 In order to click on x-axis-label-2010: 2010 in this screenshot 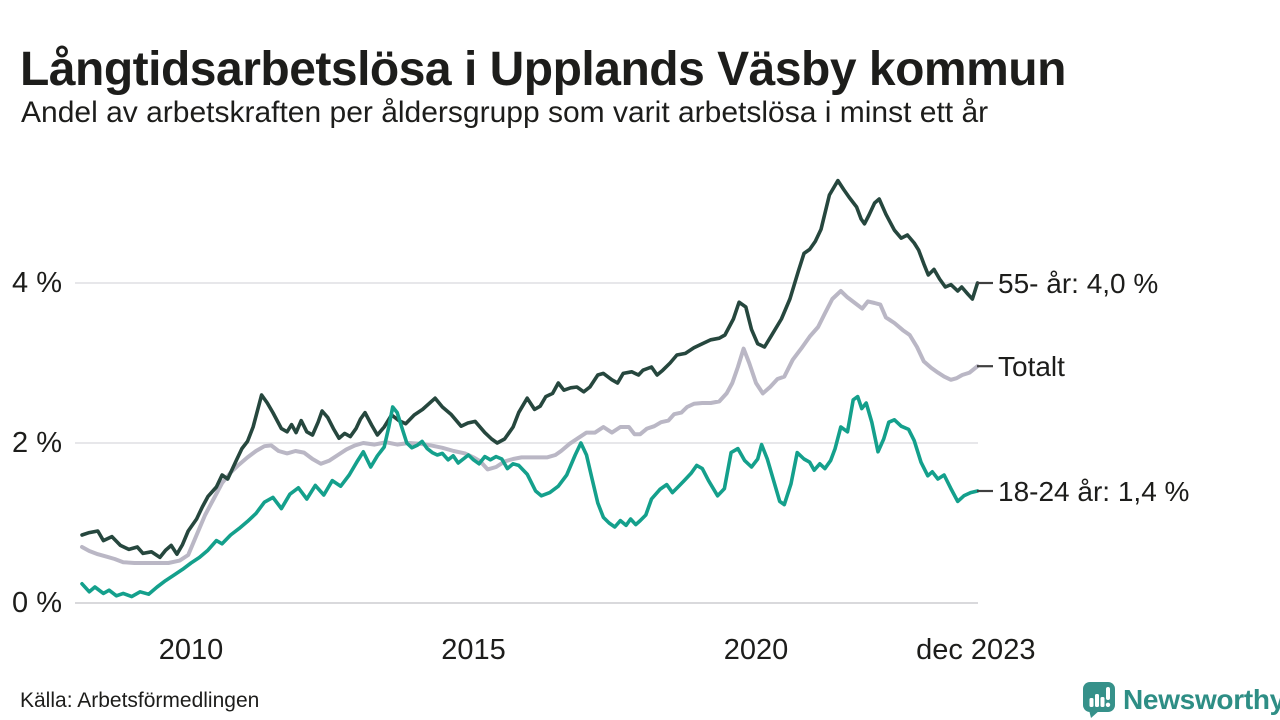, I will do `click(191, 650)`.